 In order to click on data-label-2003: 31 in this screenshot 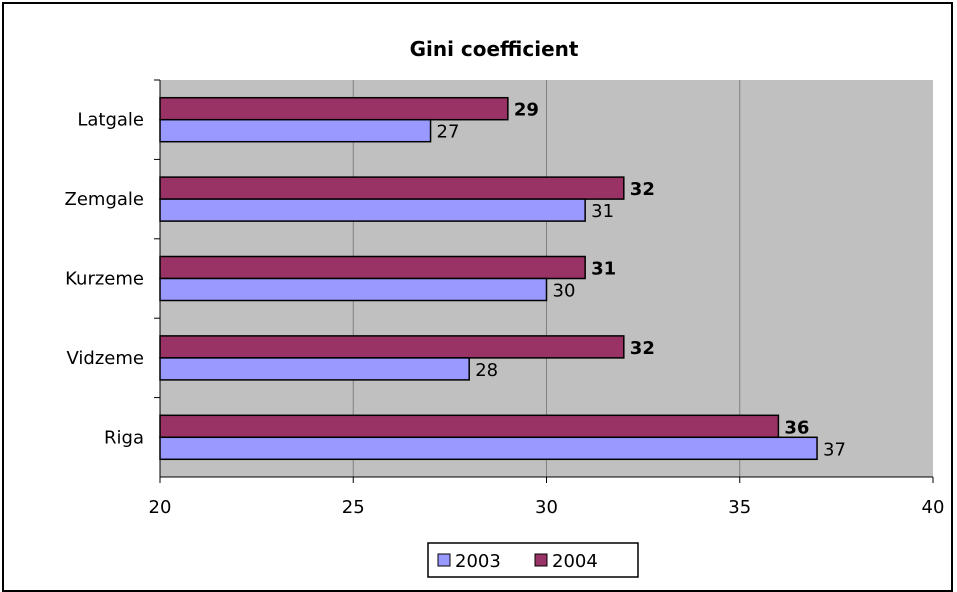, I will do `click(602, 211)`.